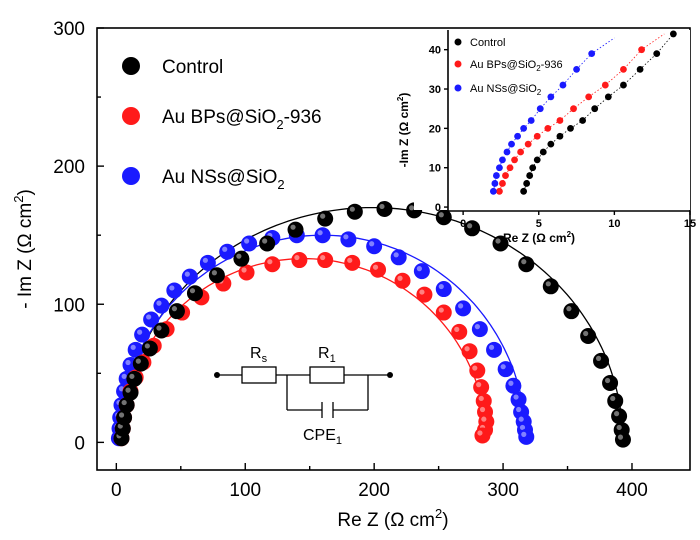 The image size is (700, 540). I want to click on legend-marker-control, so click(131, 66).